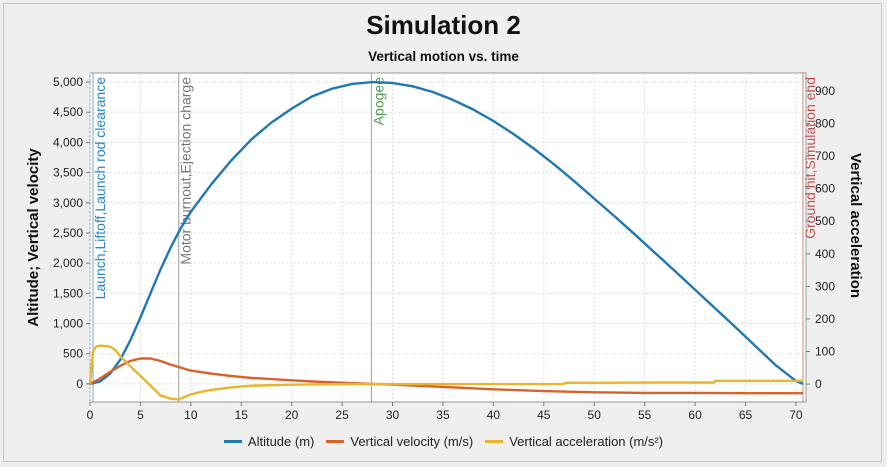 This screenshot has height=467, width=887. I want to click on y-right-tick-label: 200, so click(825, 319).